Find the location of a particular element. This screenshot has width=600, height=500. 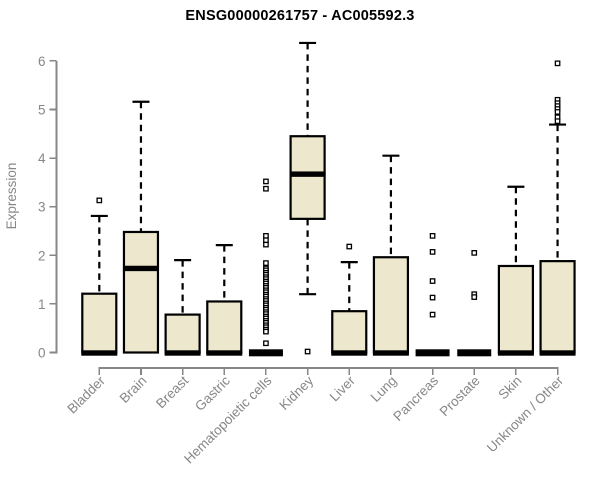

x-tick-label-lung: Lung is located at coordinates (384, 389).